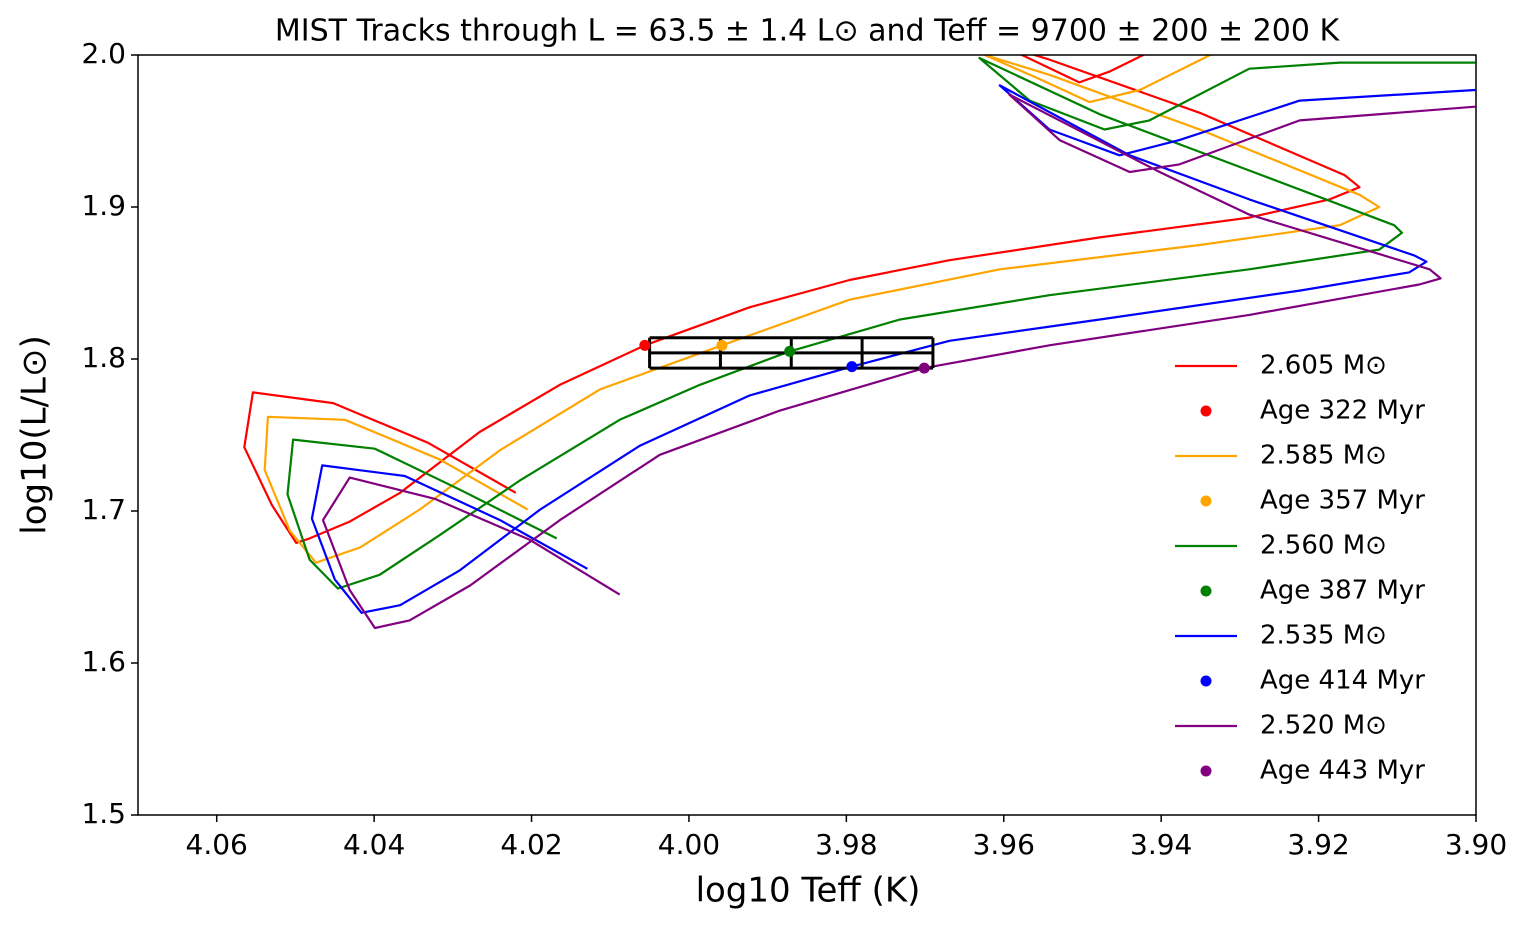  What do you see at coordinates (1323, 726) in the screenshot?
I see `legend-label: 2.520 M⊙` at bounding box center [1323, 726].